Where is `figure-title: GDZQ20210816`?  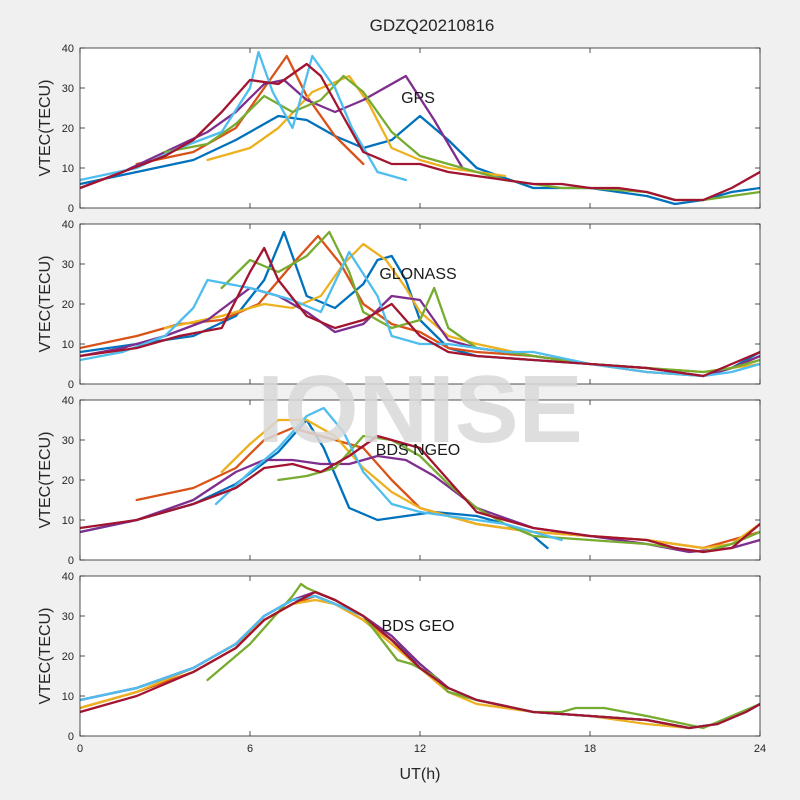 figure-title: GDZQ20210816 is located at coordinates (432, 25).